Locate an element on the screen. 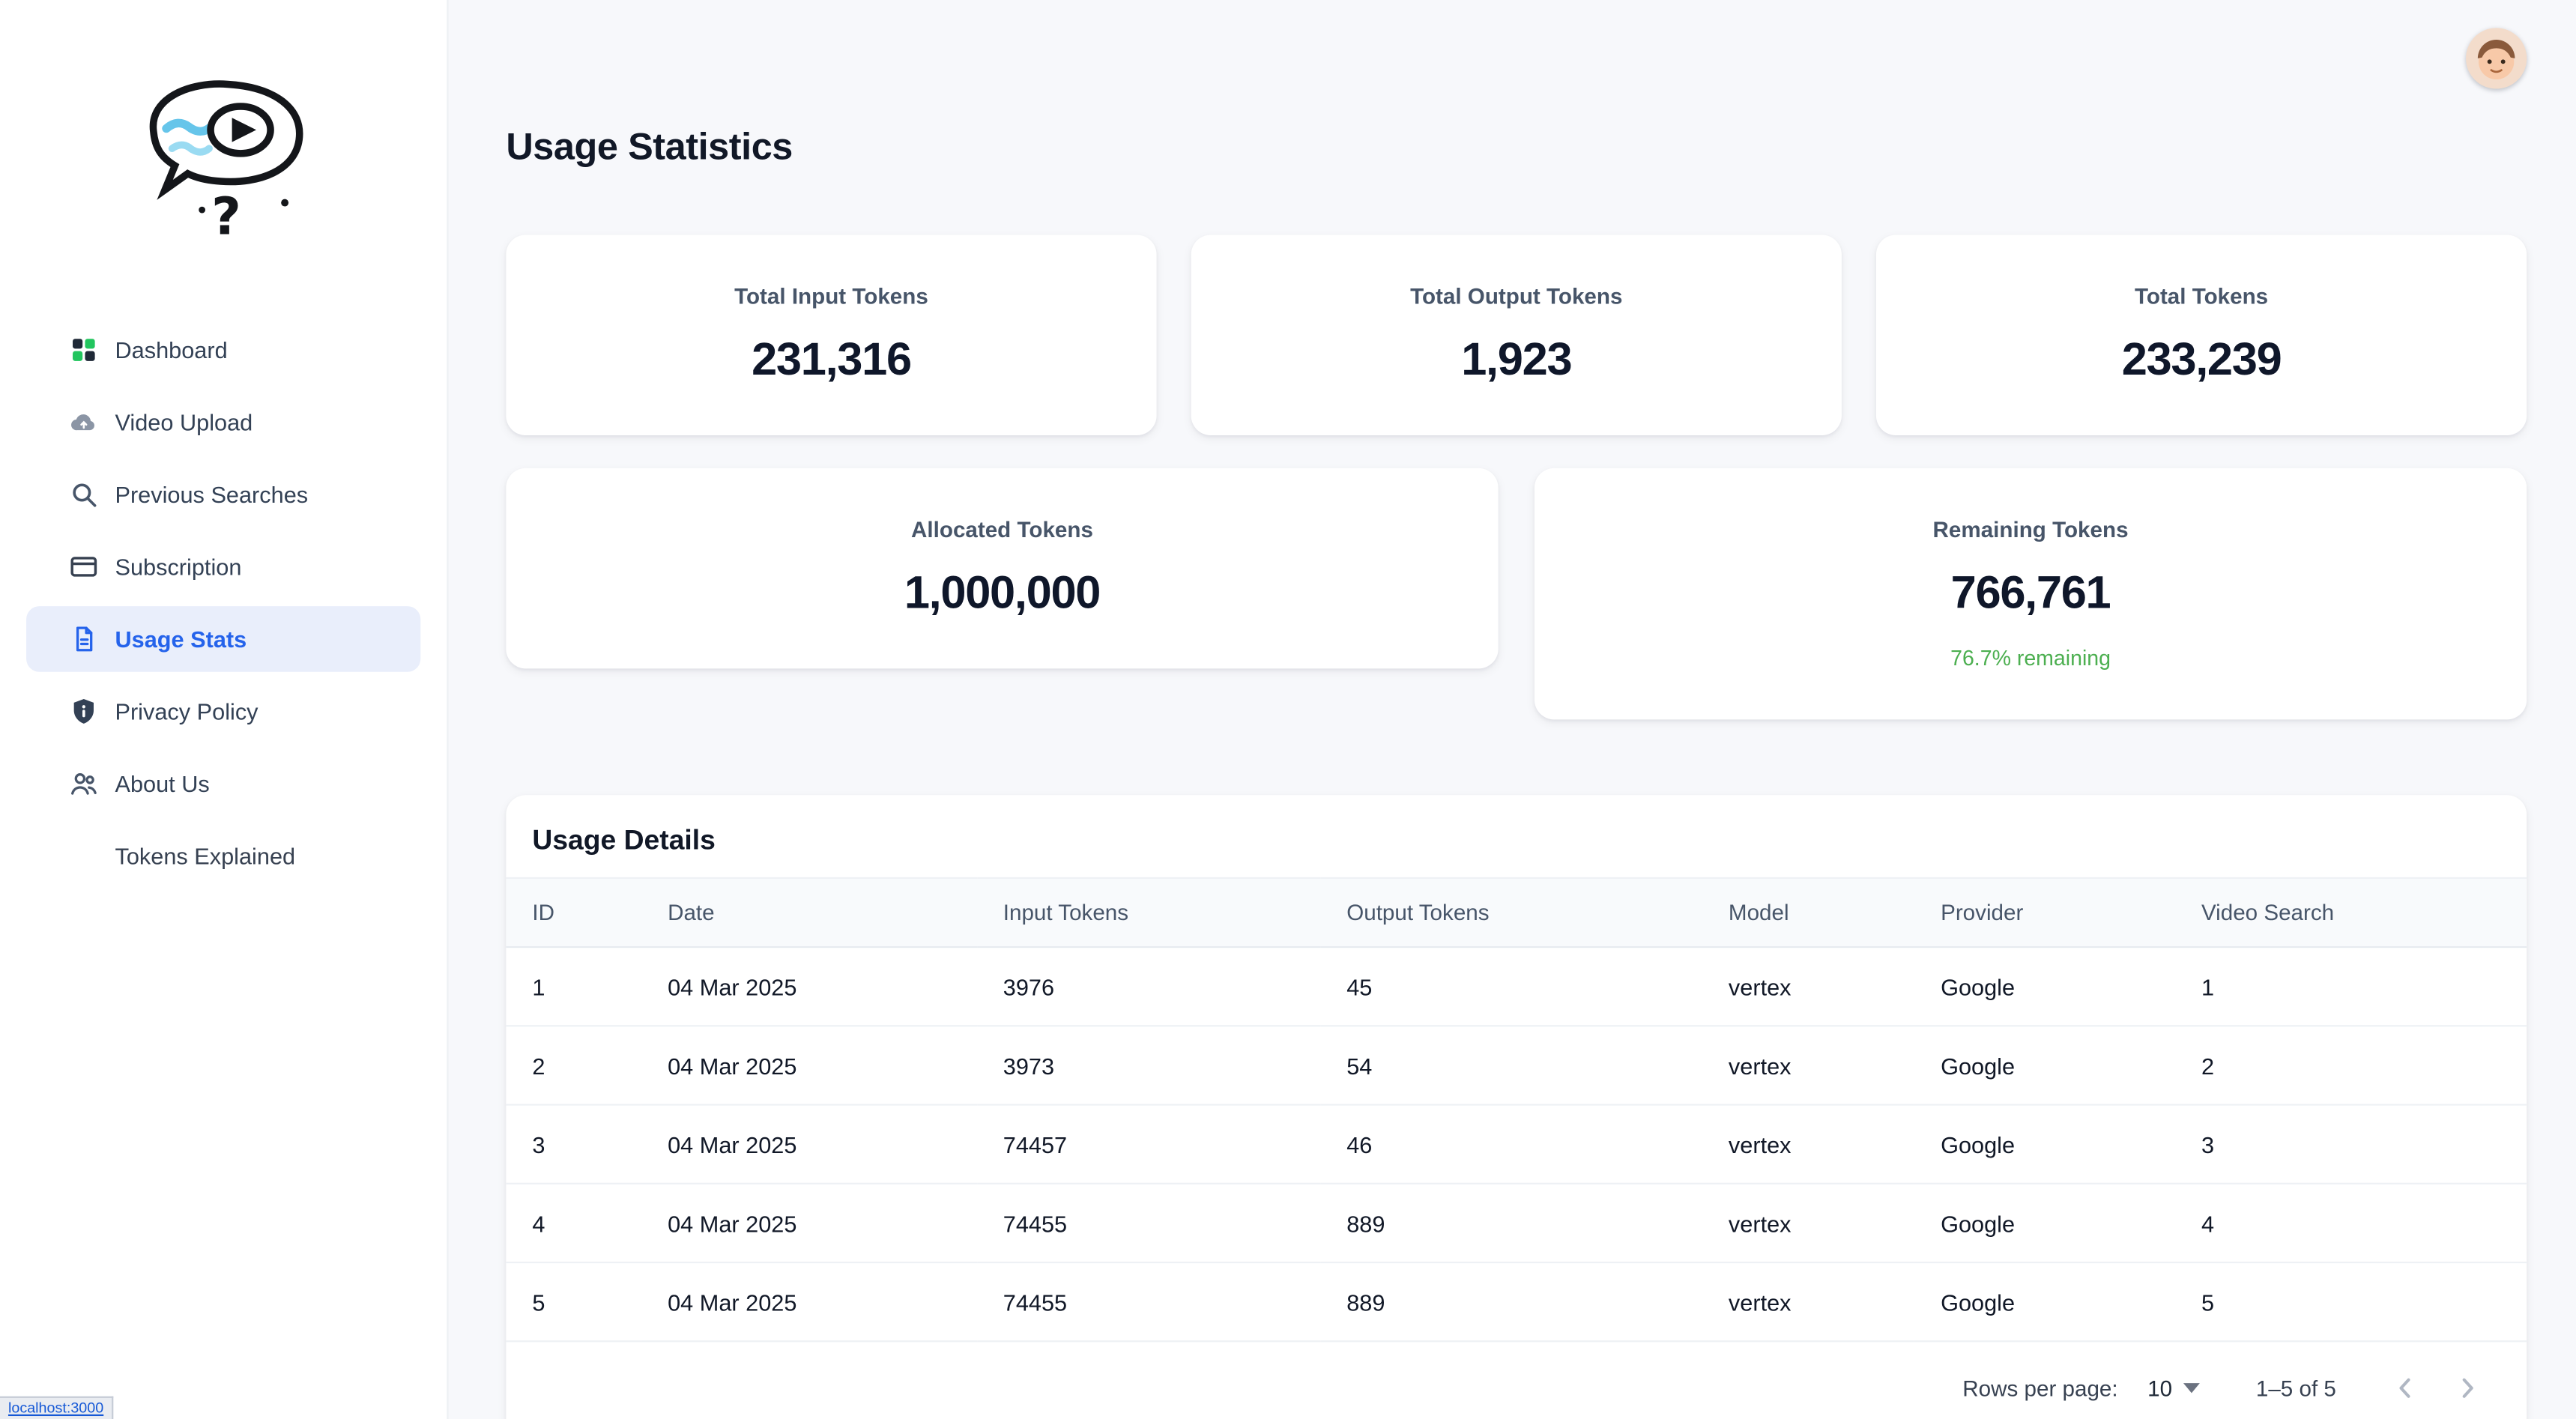  remaining-percentage: 76.7% remaining is located at coordinates (2030, 658).